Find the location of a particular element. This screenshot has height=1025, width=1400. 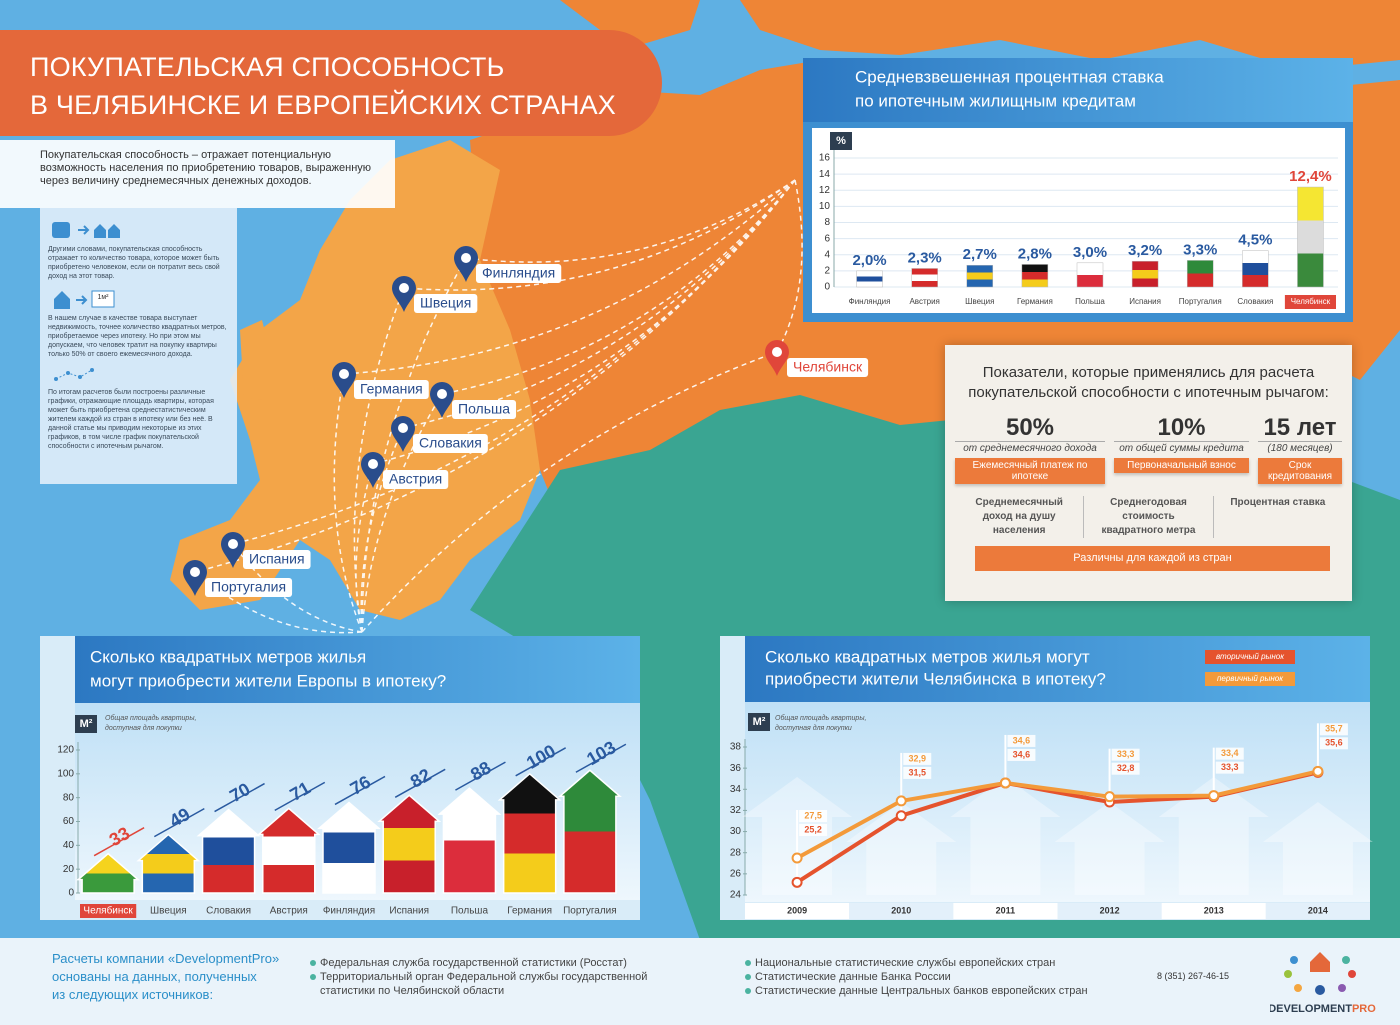

phone: 8 (351) 267-46-15 is located at coordinates (1193, 976).